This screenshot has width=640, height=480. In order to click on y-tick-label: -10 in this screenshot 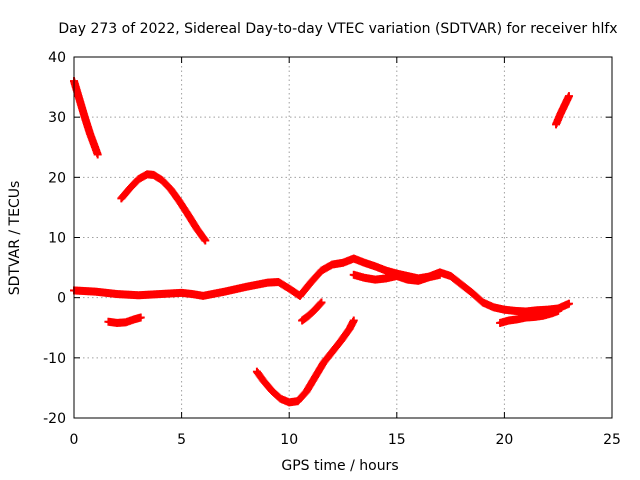, I will do `click(54, 359)`.